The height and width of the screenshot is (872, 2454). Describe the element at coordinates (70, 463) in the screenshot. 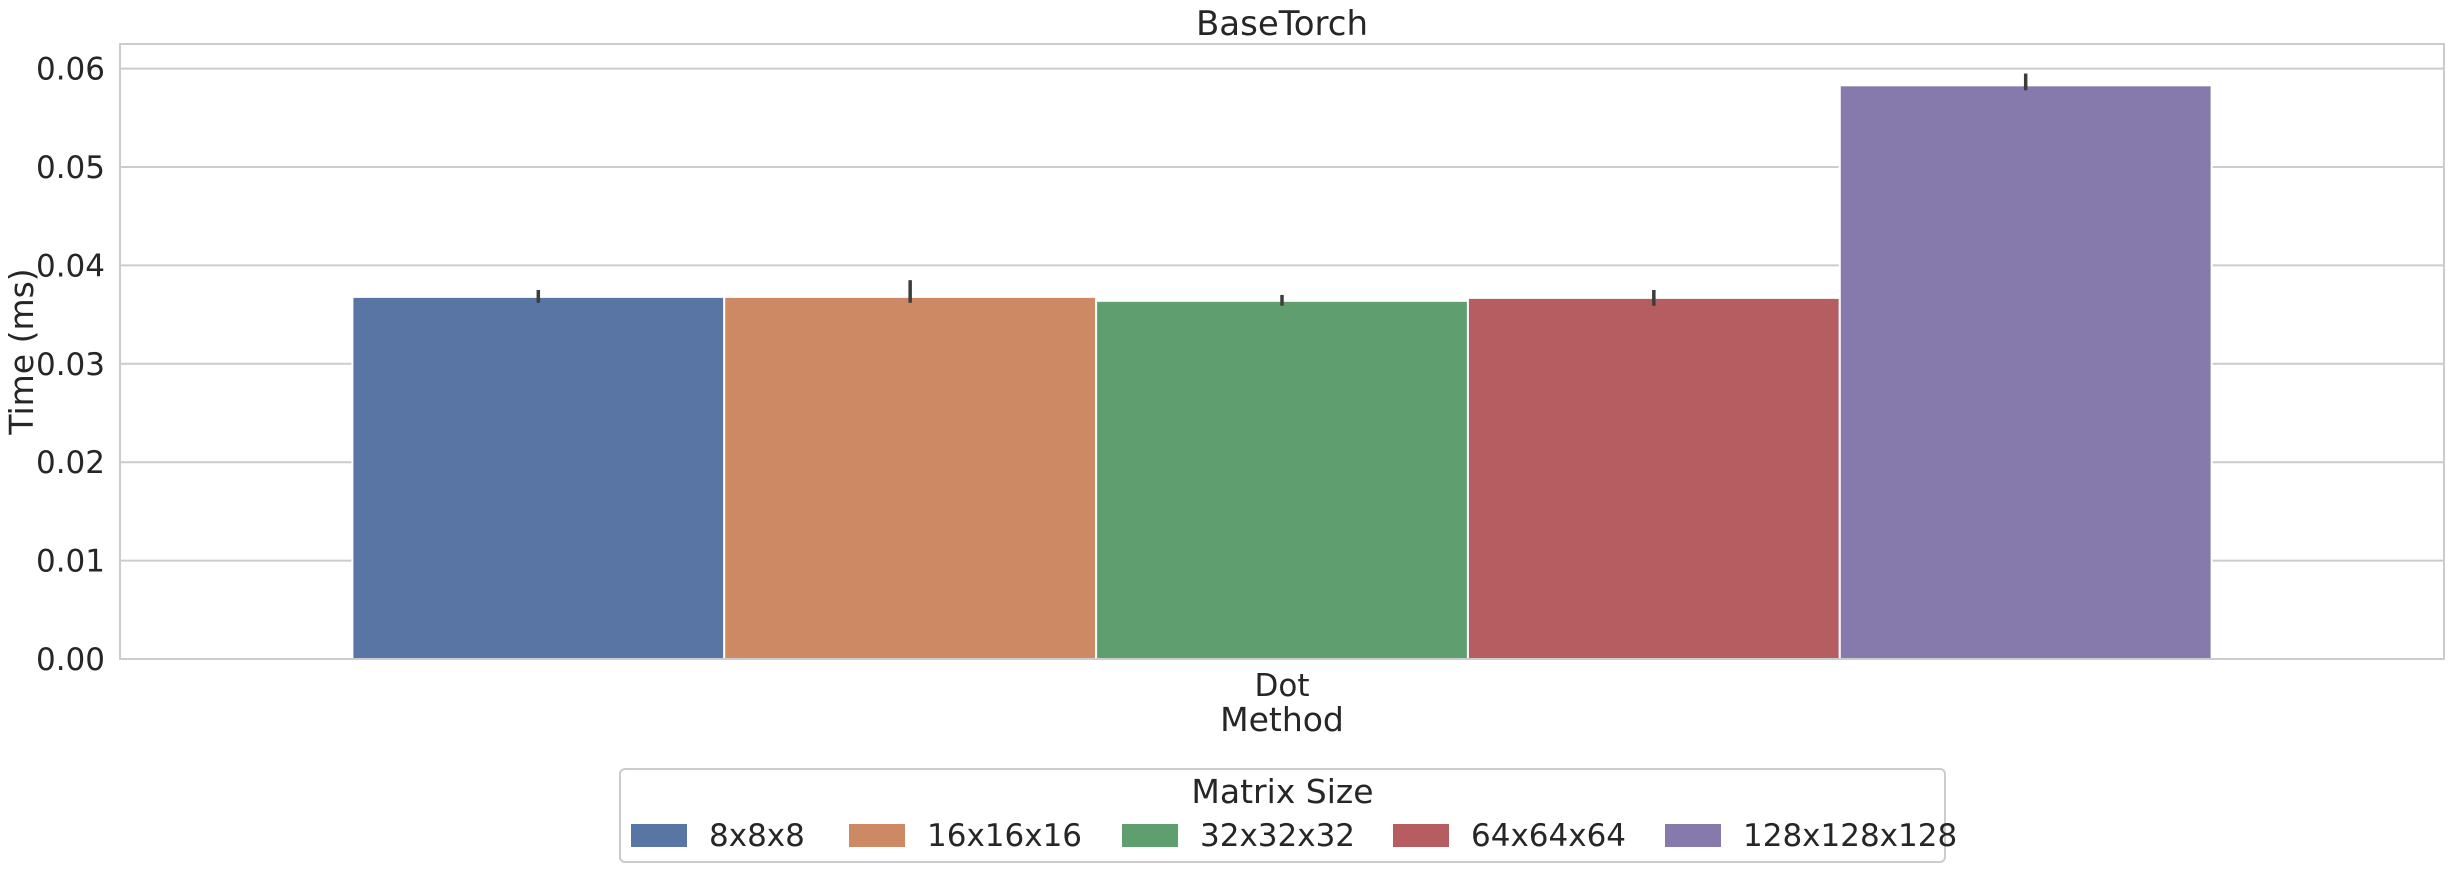

I see `y-tick-label: 0.02` at that location.